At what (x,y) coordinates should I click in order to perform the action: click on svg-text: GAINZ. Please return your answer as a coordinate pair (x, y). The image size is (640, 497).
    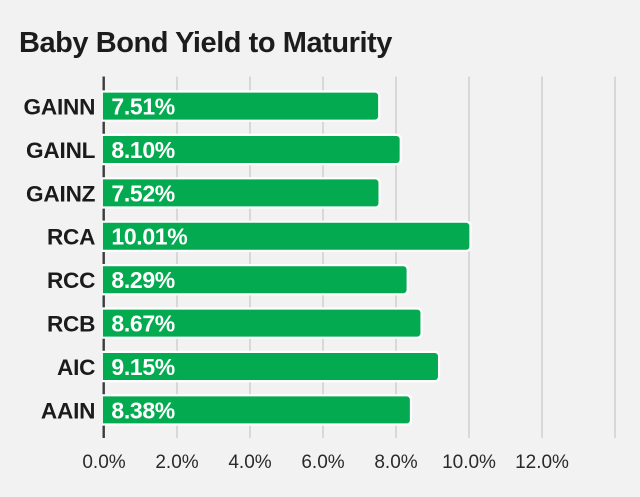
    Looking at the image, I should click on (61, 193).